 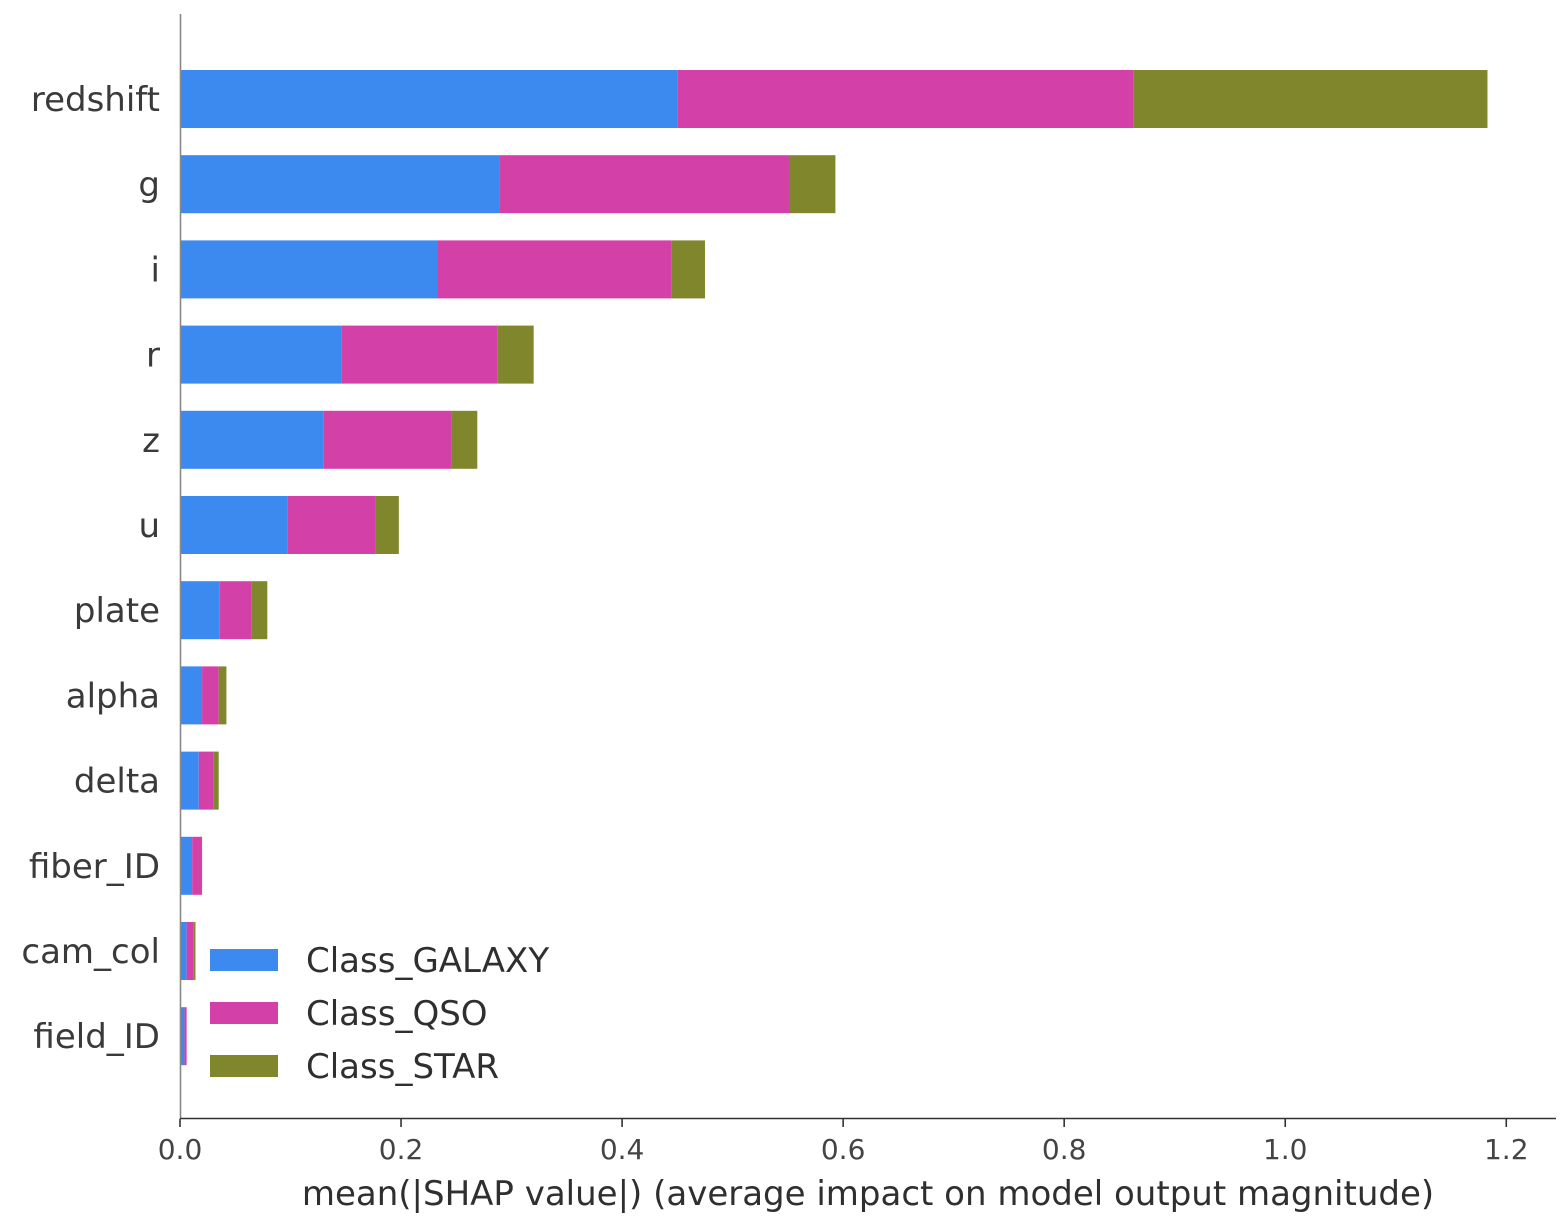 What do you see at coordinates (200, 610) in the screenshot?
I see `bar-plate-class-galaxy` at bounding box center [200, 610].